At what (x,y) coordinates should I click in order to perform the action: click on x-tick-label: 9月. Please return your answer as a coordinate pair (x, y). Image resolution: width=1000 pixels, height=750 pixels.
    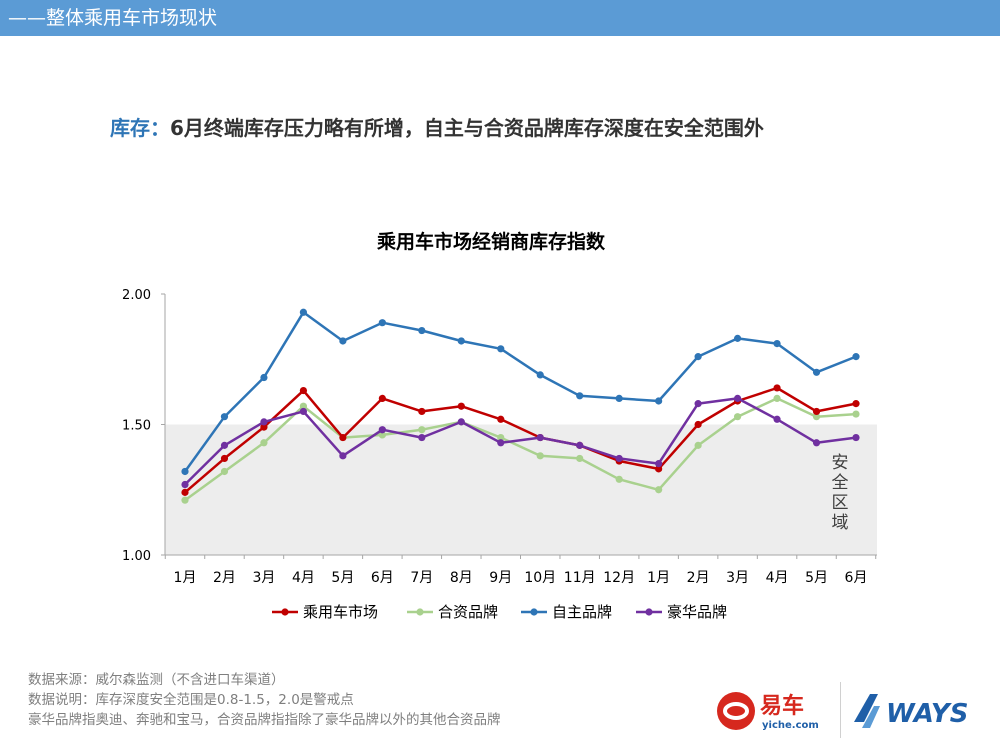
    Looking at the image, I should click on (500, 578).